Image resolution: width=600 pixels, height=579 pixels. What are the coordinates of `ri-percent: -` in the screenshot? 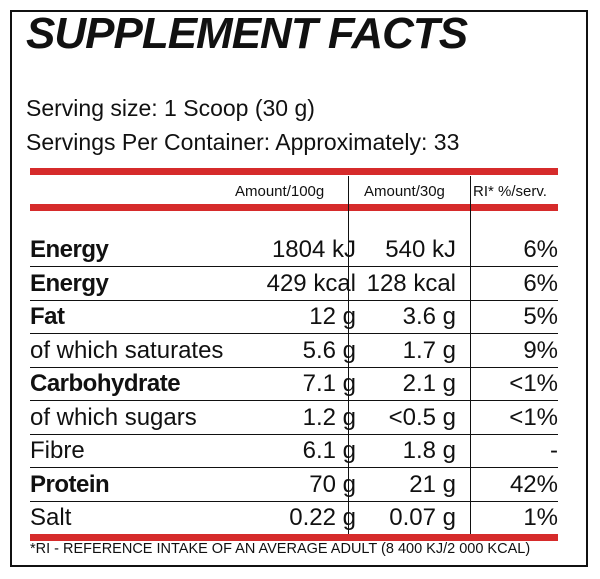 It's located at (554, 450).